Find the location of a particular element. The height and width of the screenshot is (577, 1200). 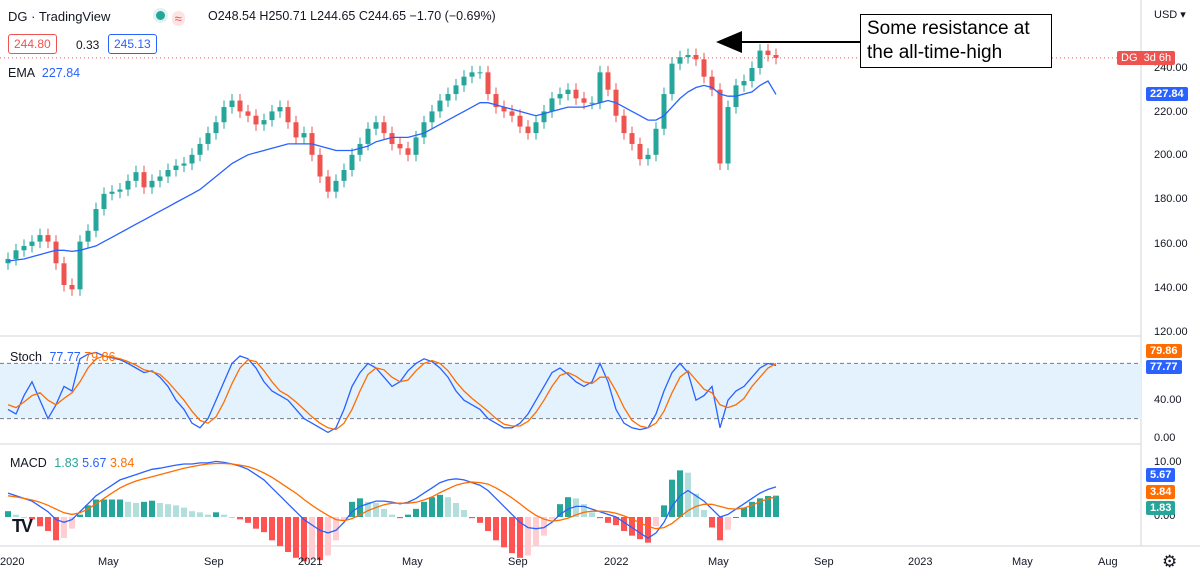

stoch-tick: 0.00 is located at coordinates (1165, 438).